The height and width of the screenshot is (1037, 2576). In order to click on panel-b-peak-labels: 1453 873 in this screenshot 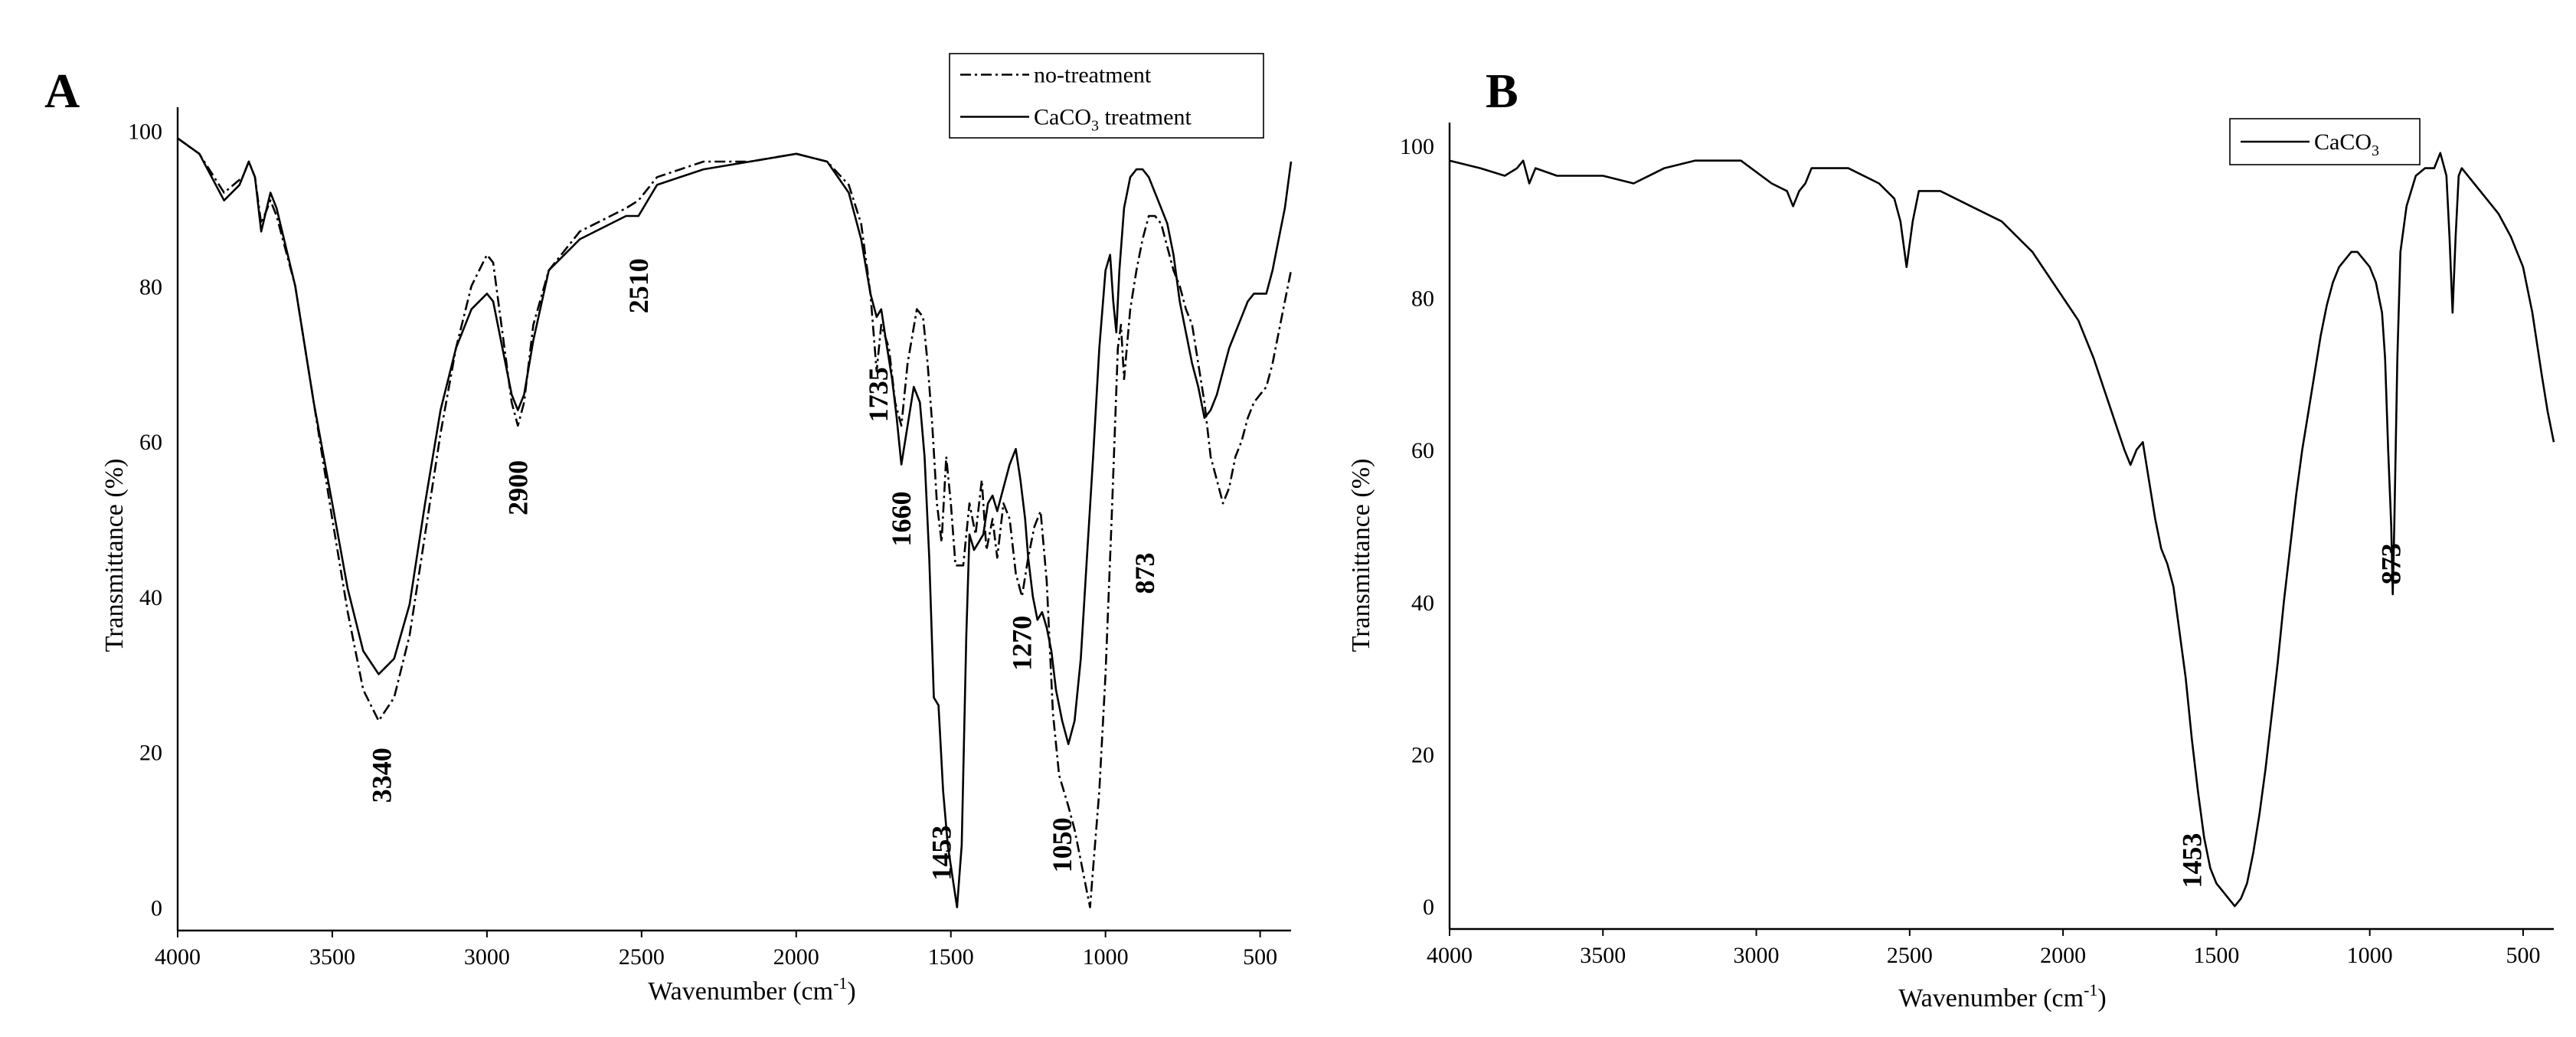, I will do `click(2291, 715)`.